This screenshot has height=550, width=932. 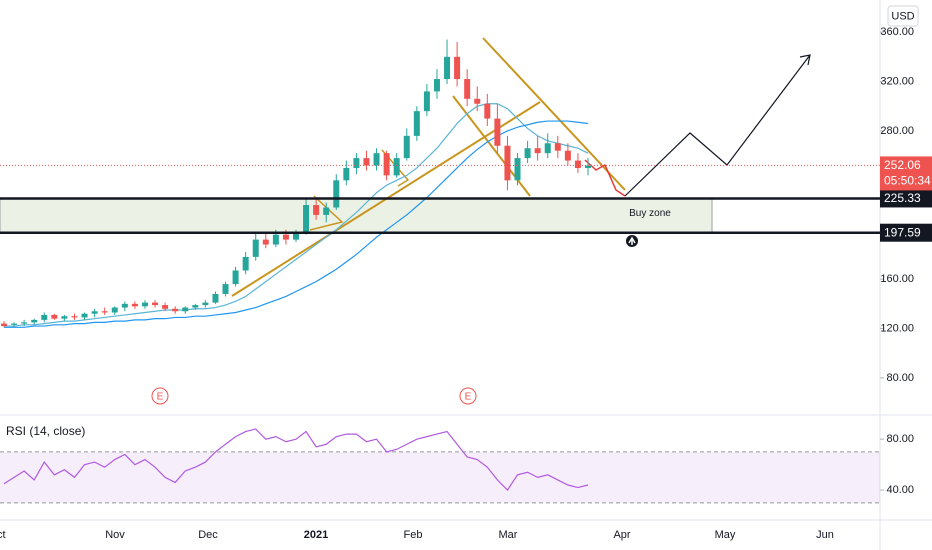 I want to click on rsi-band, so click(x=440, y=477).